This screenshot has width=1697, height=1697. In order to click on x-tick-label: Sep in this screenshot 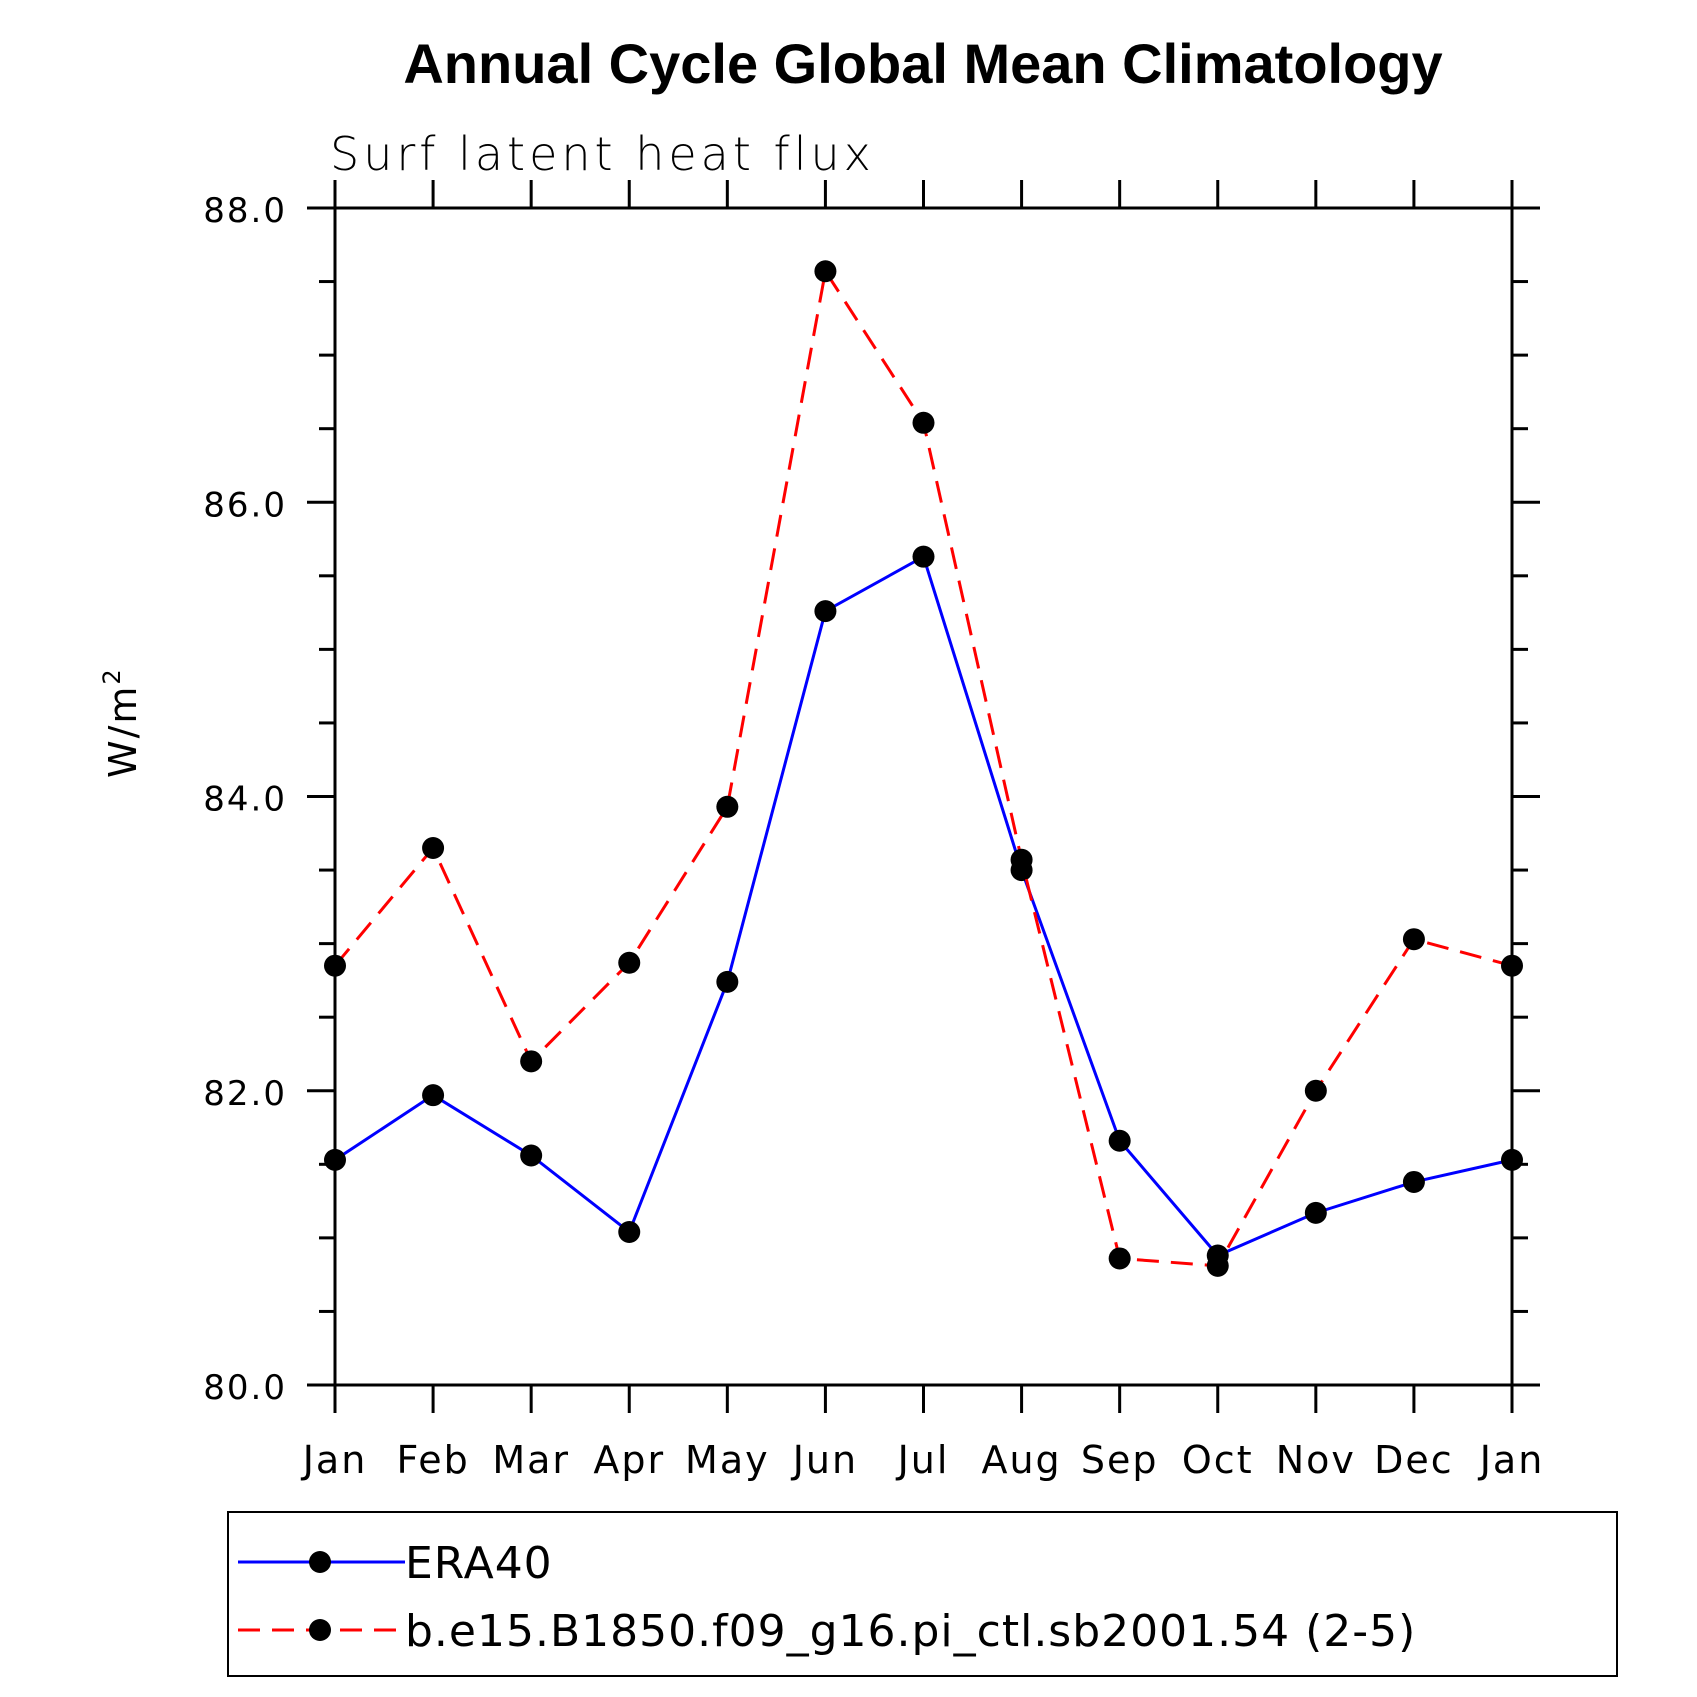, I will do `click(1120, 1460)`.